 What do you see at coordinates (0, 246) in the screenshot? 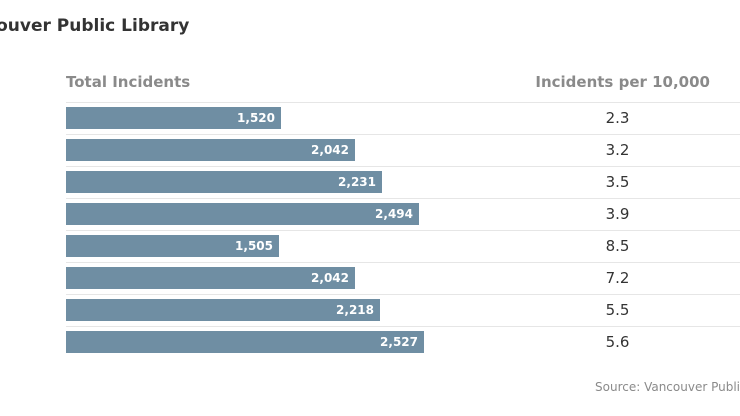
I see `year-label: 0` at bounding box center [0, 246].